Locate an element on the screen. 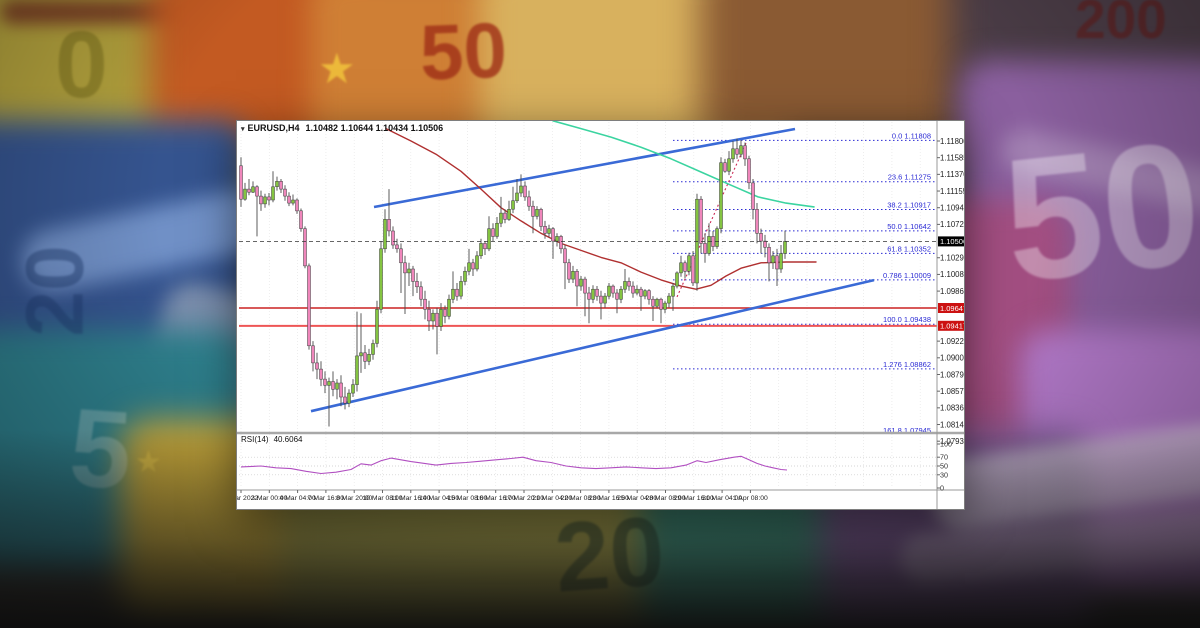  svg-text: 1.09220 is located at coordinates (952, 341).